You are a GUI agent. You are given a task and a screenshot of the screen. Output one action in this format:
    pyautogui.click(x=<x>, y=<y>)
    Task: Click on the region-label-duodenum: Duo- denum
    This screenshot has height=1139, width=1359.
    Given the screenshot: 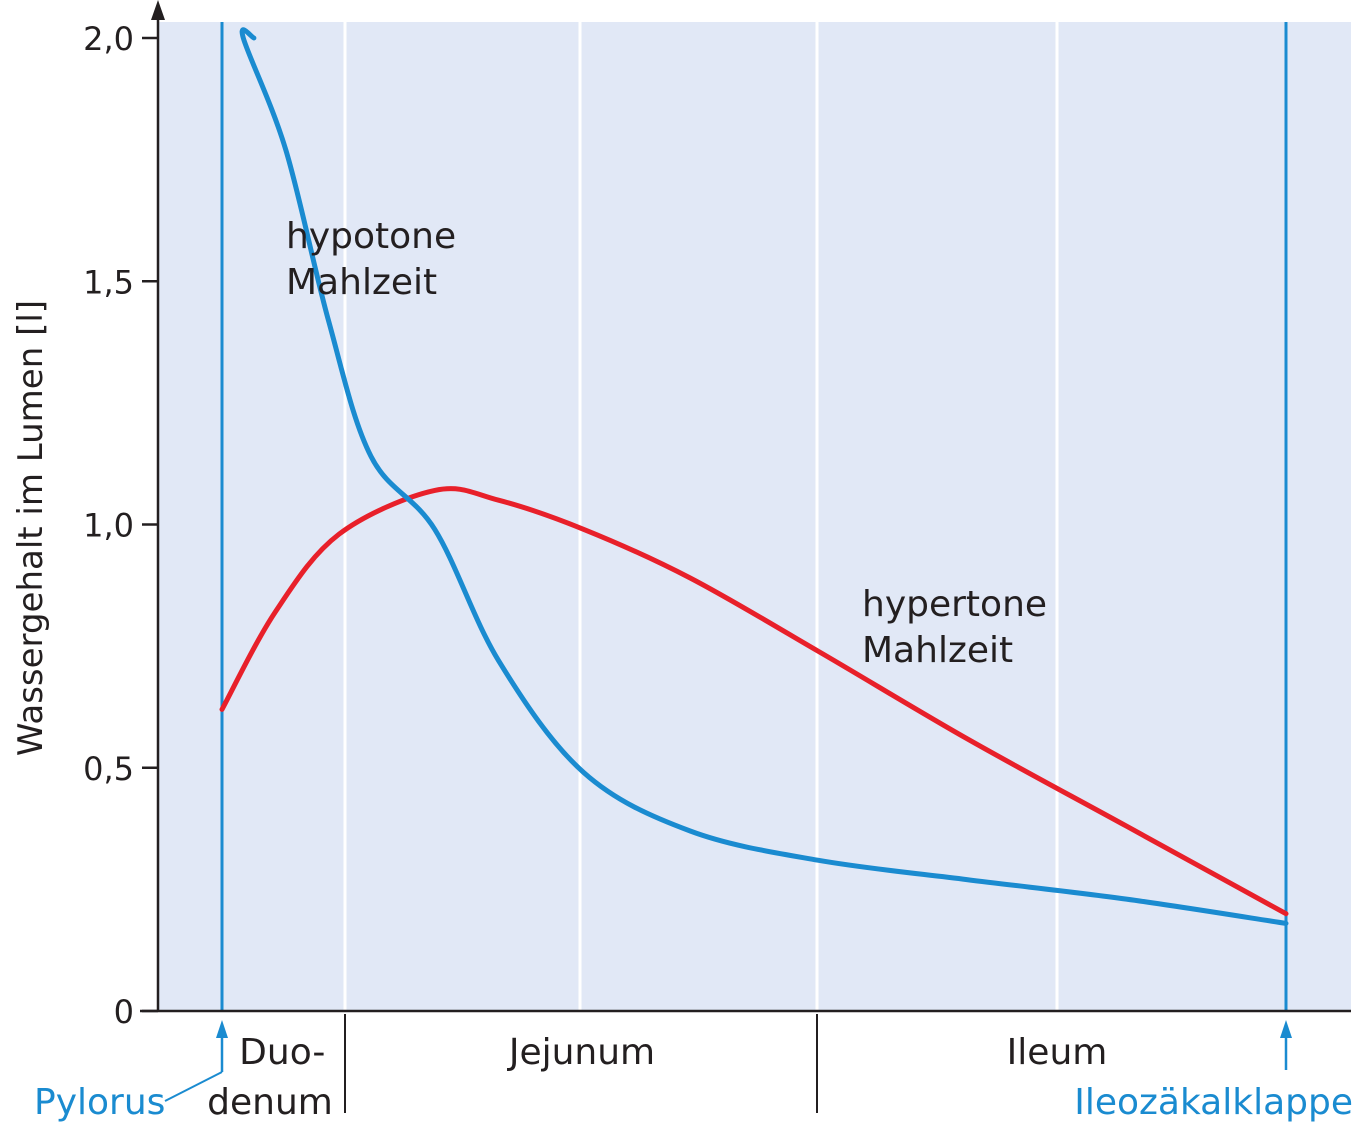 What is the action you would take?
    pyautogui.click(x=272, y=1077)
    